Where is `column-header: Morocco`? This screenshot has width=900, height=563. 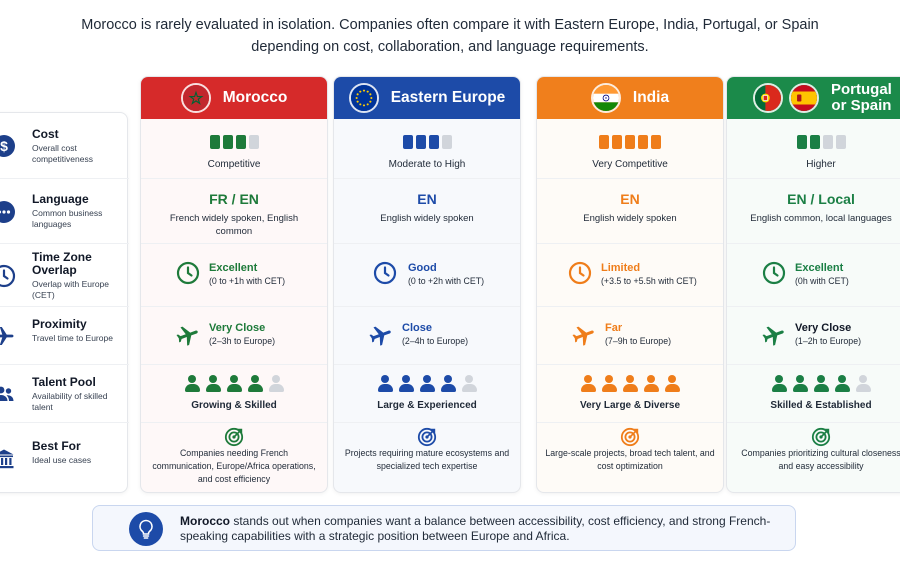
column-header: Morocco is located at coordinates (234, 98).